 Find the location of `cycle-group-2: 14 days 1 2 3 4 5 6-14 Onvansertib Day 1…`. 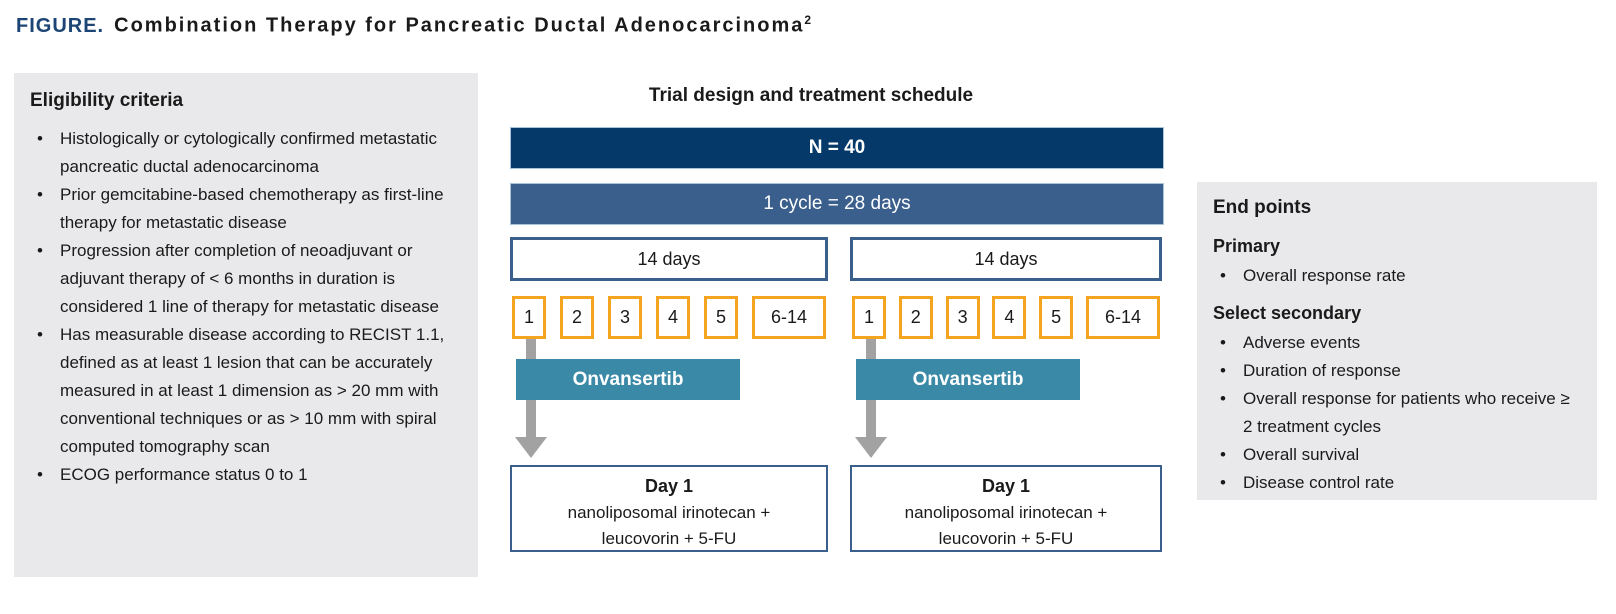

cycle-group-2: 14 days 1 2 3 4 5 6-14 Onvansertib Day 1… is located at coordinates (1006, 320).